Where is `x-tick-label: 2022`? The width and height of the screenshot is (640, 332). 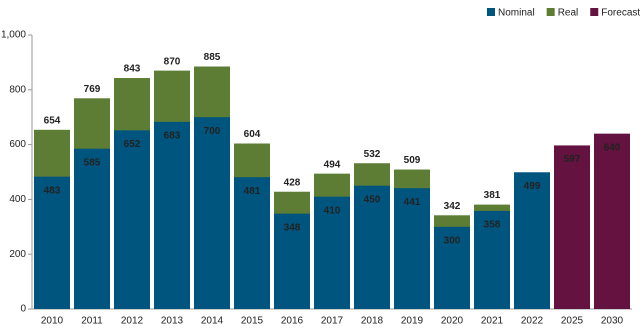
x-tick-label: 2022 is located at coordinates (532, 321).